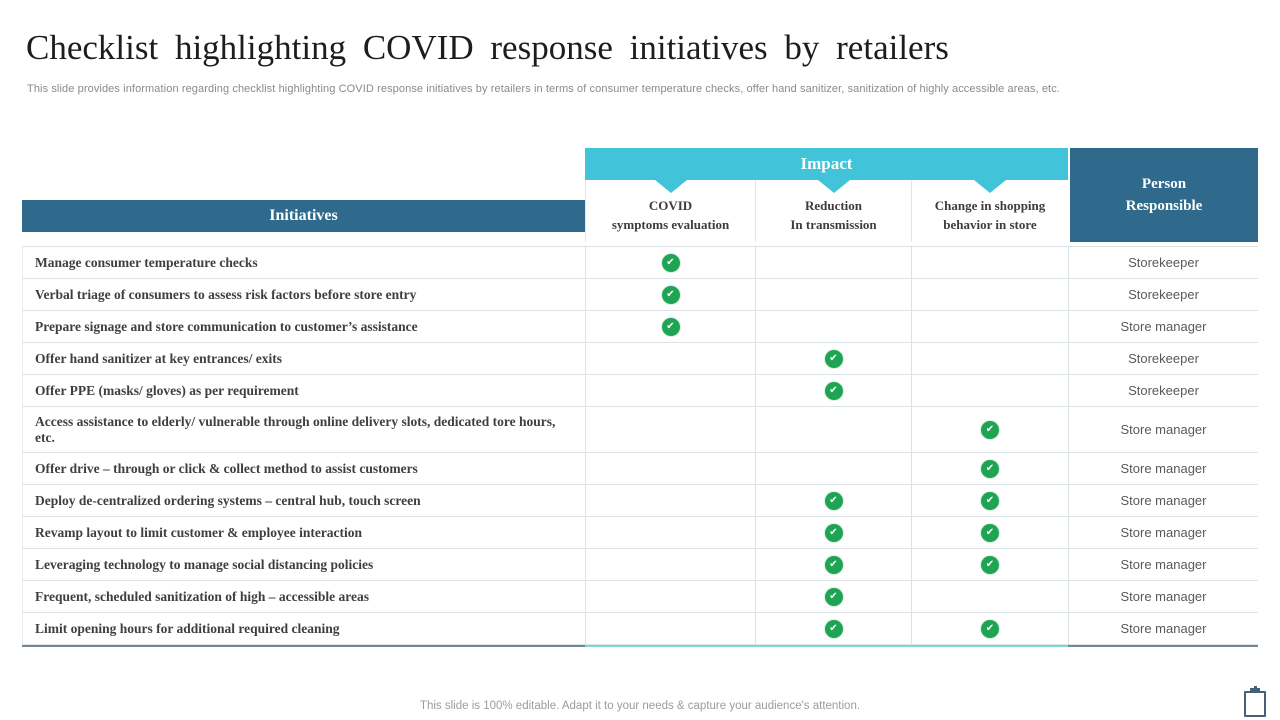 The height and width of the screenshot is (720, 1280). I want to click on table-bottom-accent, so click(640, 646).